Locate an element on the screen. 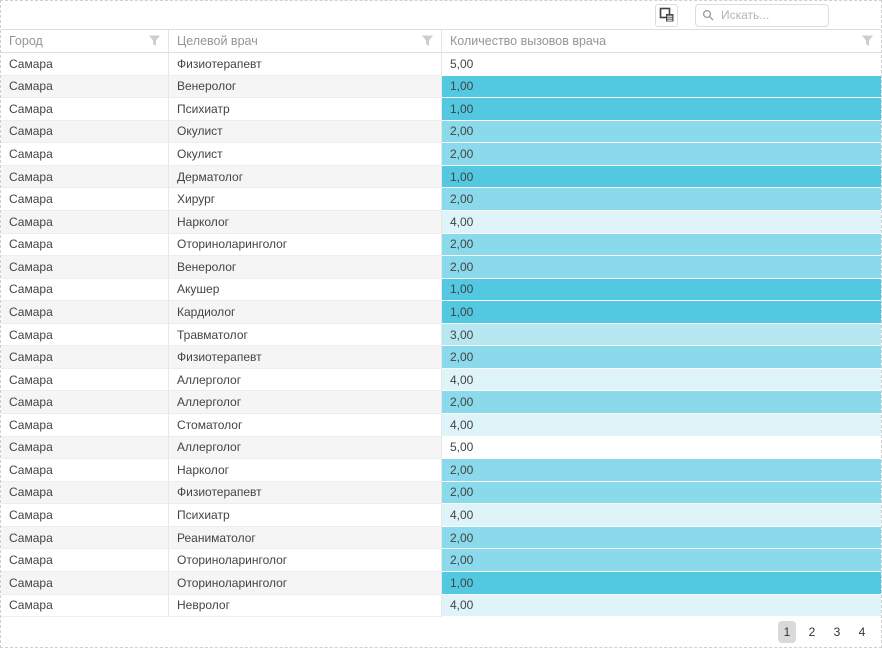  cell-doctor: Невролог is located at coordinates (305, 606).